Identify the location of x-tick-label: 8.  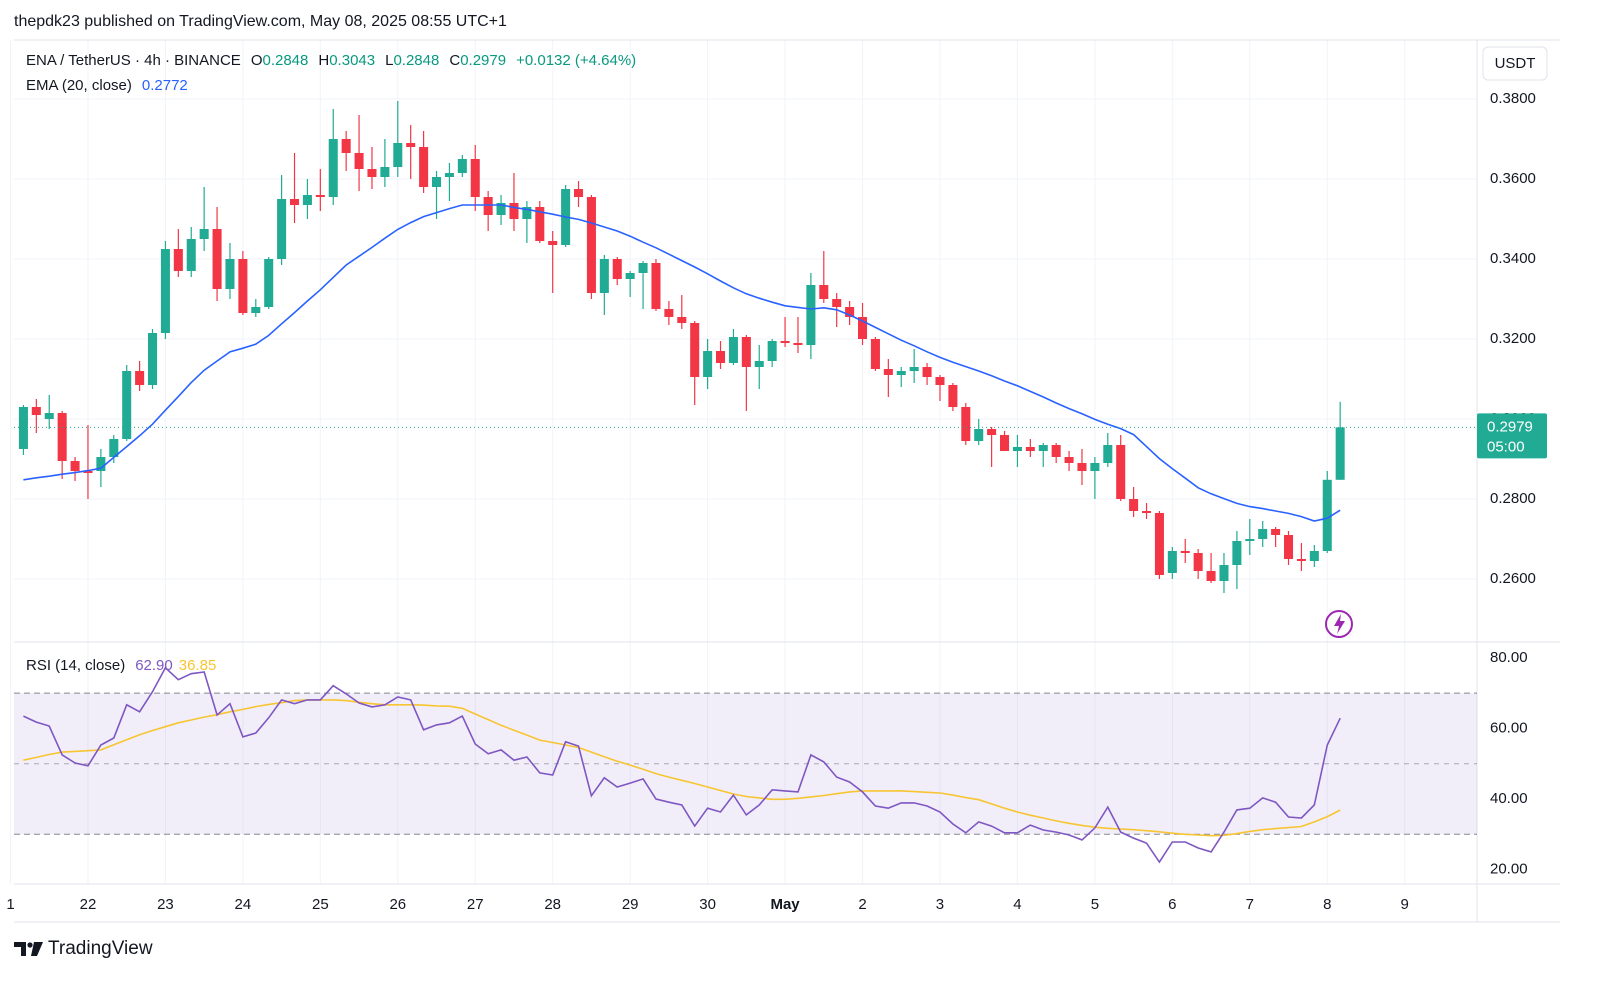
(1327, 904).